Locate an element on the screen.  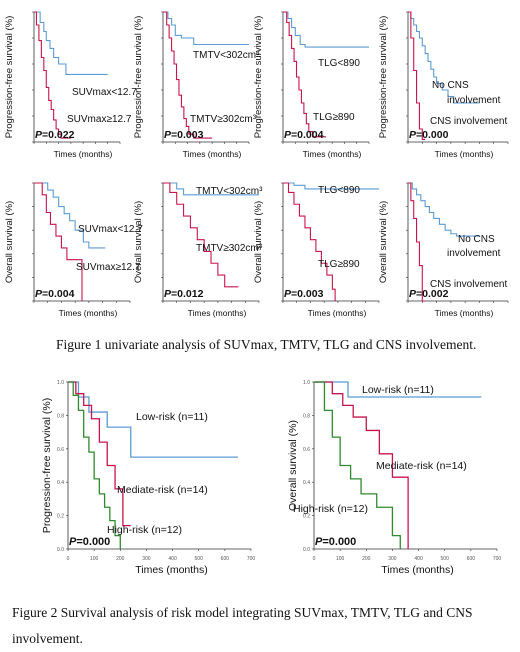
y-tick-label: 0.6 is located at coordinates (306, 450).